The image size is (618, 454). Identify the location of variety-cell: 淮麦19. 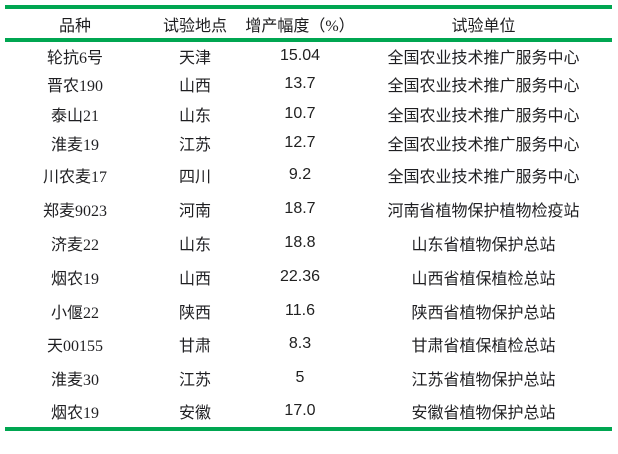
(74, 146).